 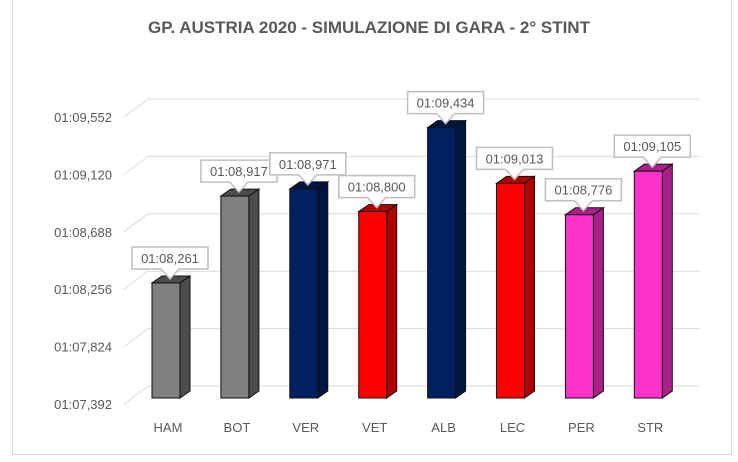 I want to click on x-tick-label: HAM, so click(x=168, y=427).